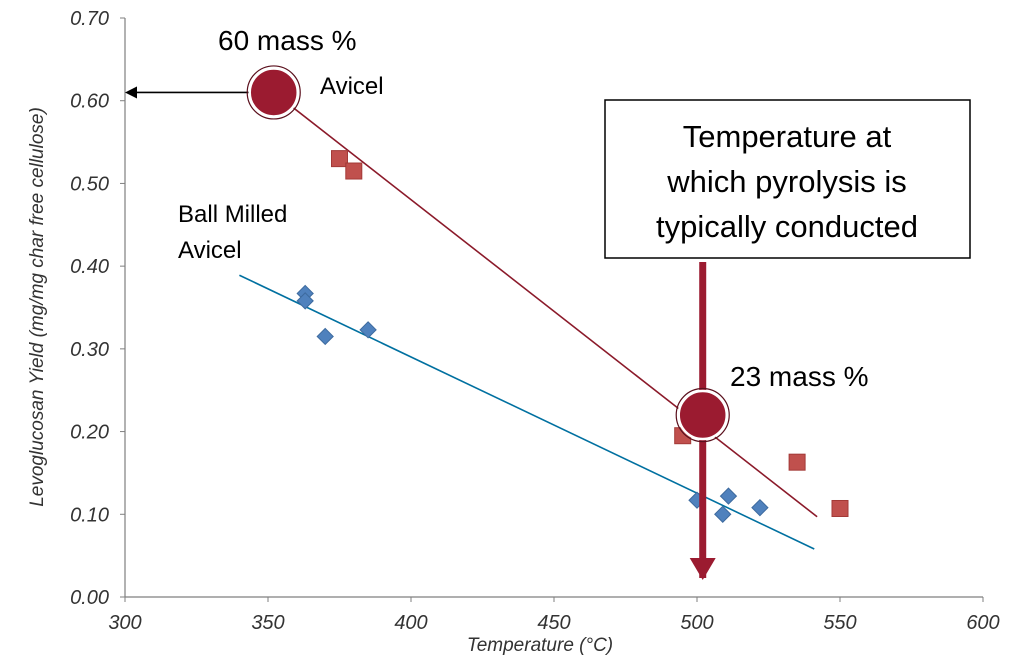 This screenshot has width=1011, height=658. Describe the element at coordinates (89, 433) in the screenshot. I see `y-tick-label: 0.20` at that location.